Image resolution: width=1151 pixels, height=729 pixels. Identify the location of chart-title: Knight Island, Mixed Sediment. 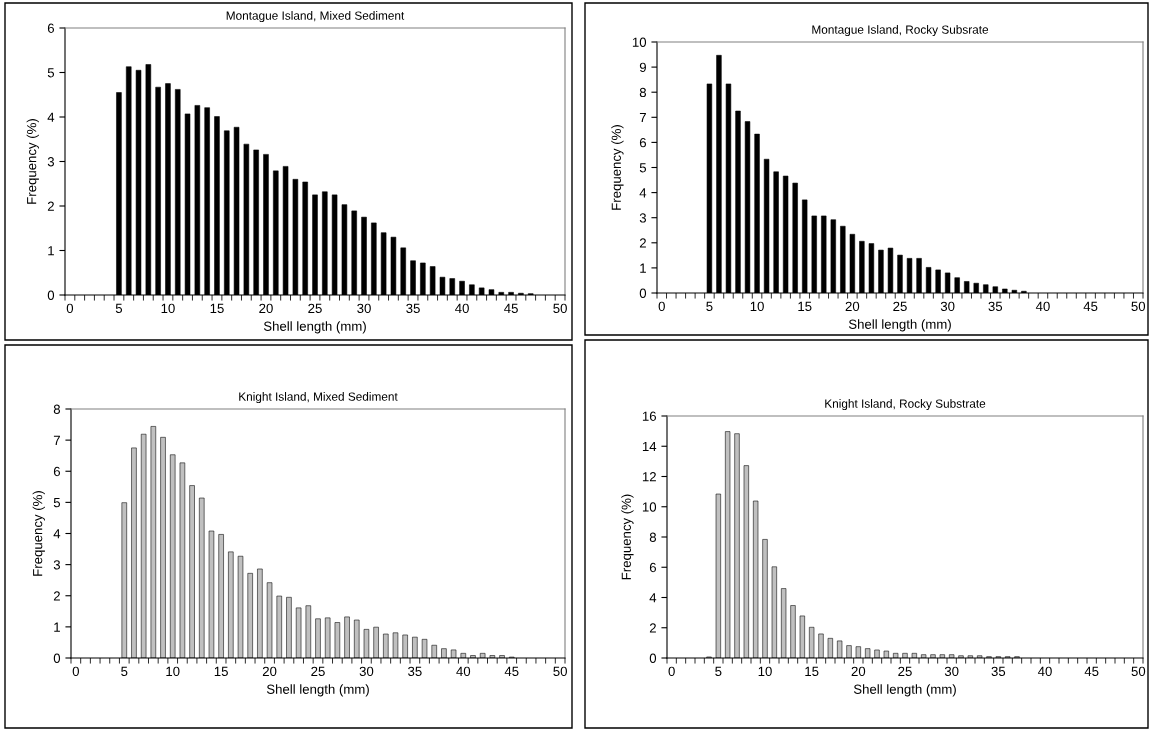
(318, 398).